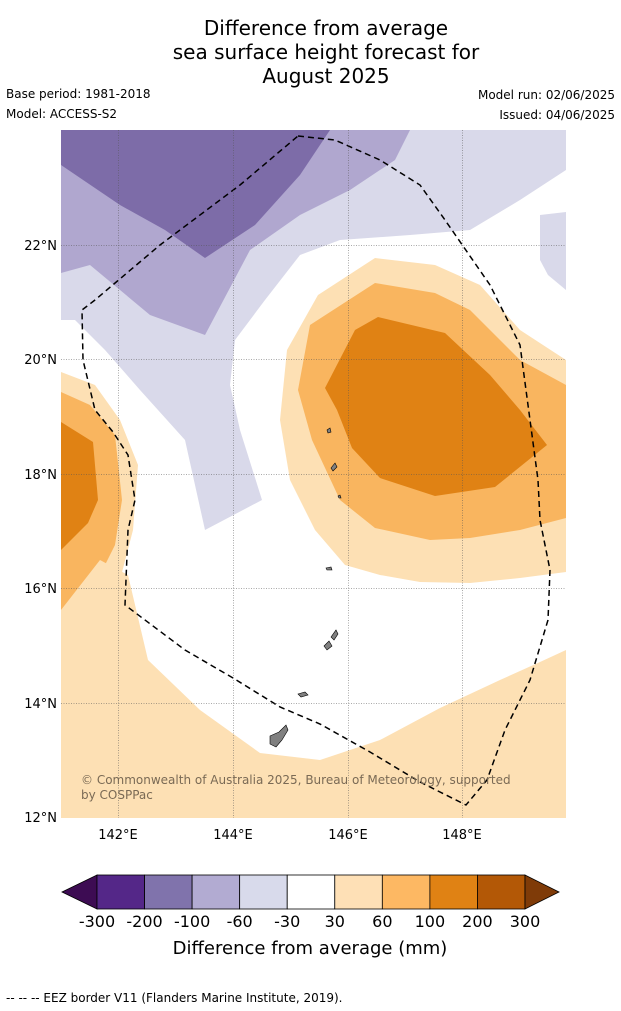 The image size is (621, 1011). What do you see at coordinates (430, 921) in the screenshot?
I see `colorbar-tick-label: 100` at bounding box center [430, 921].